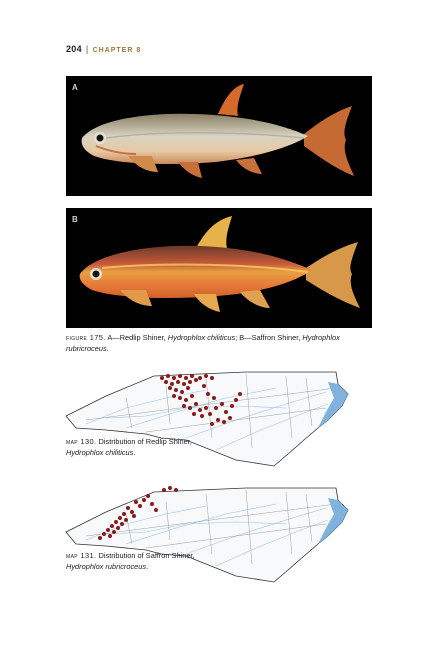 The image size is (432, 648). What do you see at coordinates (106, 566) in the screenshot?
I see `map-131-species: Hydrophlox rubricroceus` at bounding box center [106, 566].